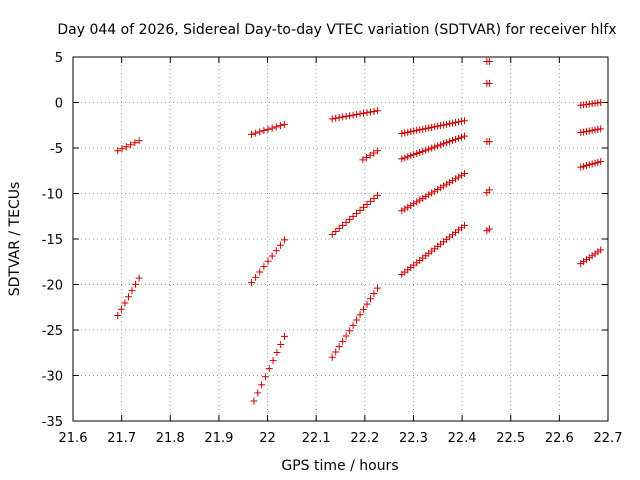 Image resolution: width=640 pixels, height=480 pixels. I want to click on y-tick-labels: 5 0 -5 -10 -15 -20 -25 -30 -35, so click(52, 240).